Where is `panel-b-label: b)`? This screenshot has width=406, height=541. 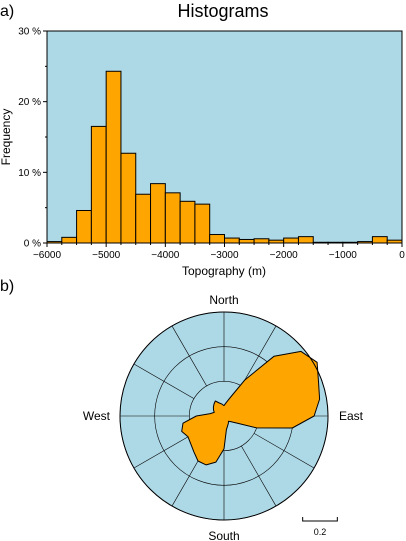 panel-b-label: b) is located at coordinates (7, 286).